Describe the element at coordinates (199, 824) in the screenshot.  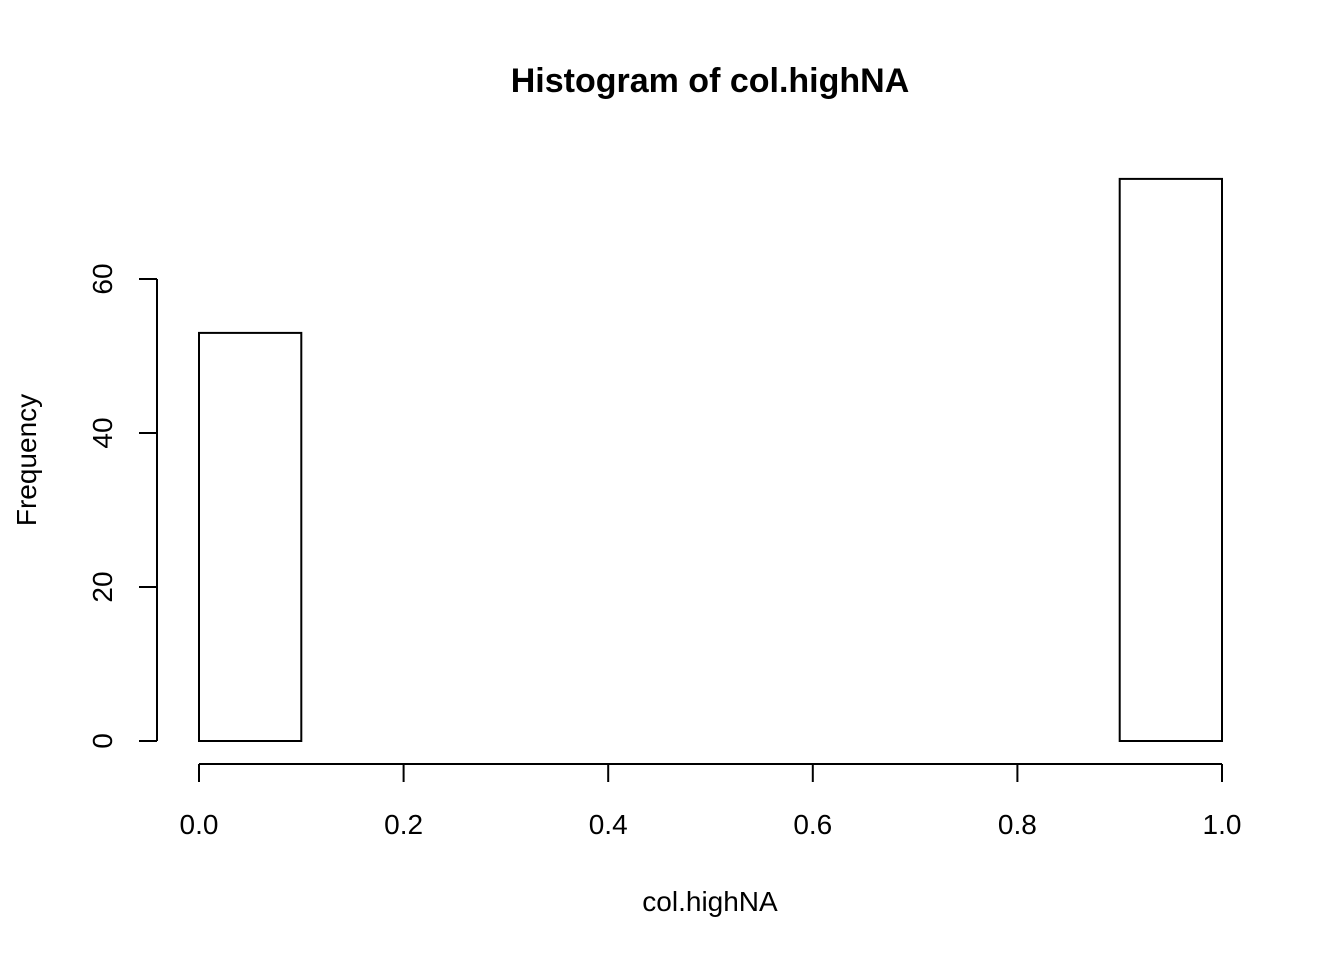
I see `x-tick-label: 0.0` at that location.